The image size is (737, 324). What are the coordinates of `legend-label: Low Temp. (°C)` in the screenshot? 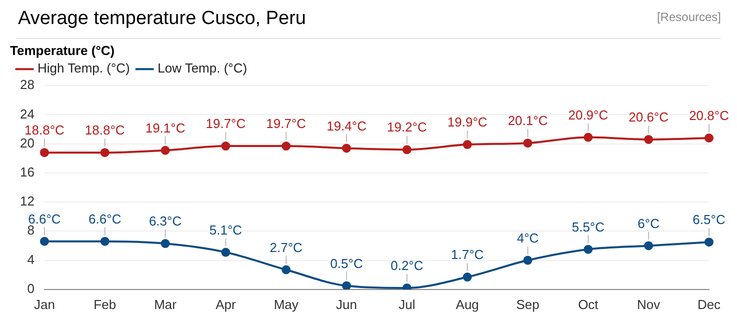 It's located at (203, 68).